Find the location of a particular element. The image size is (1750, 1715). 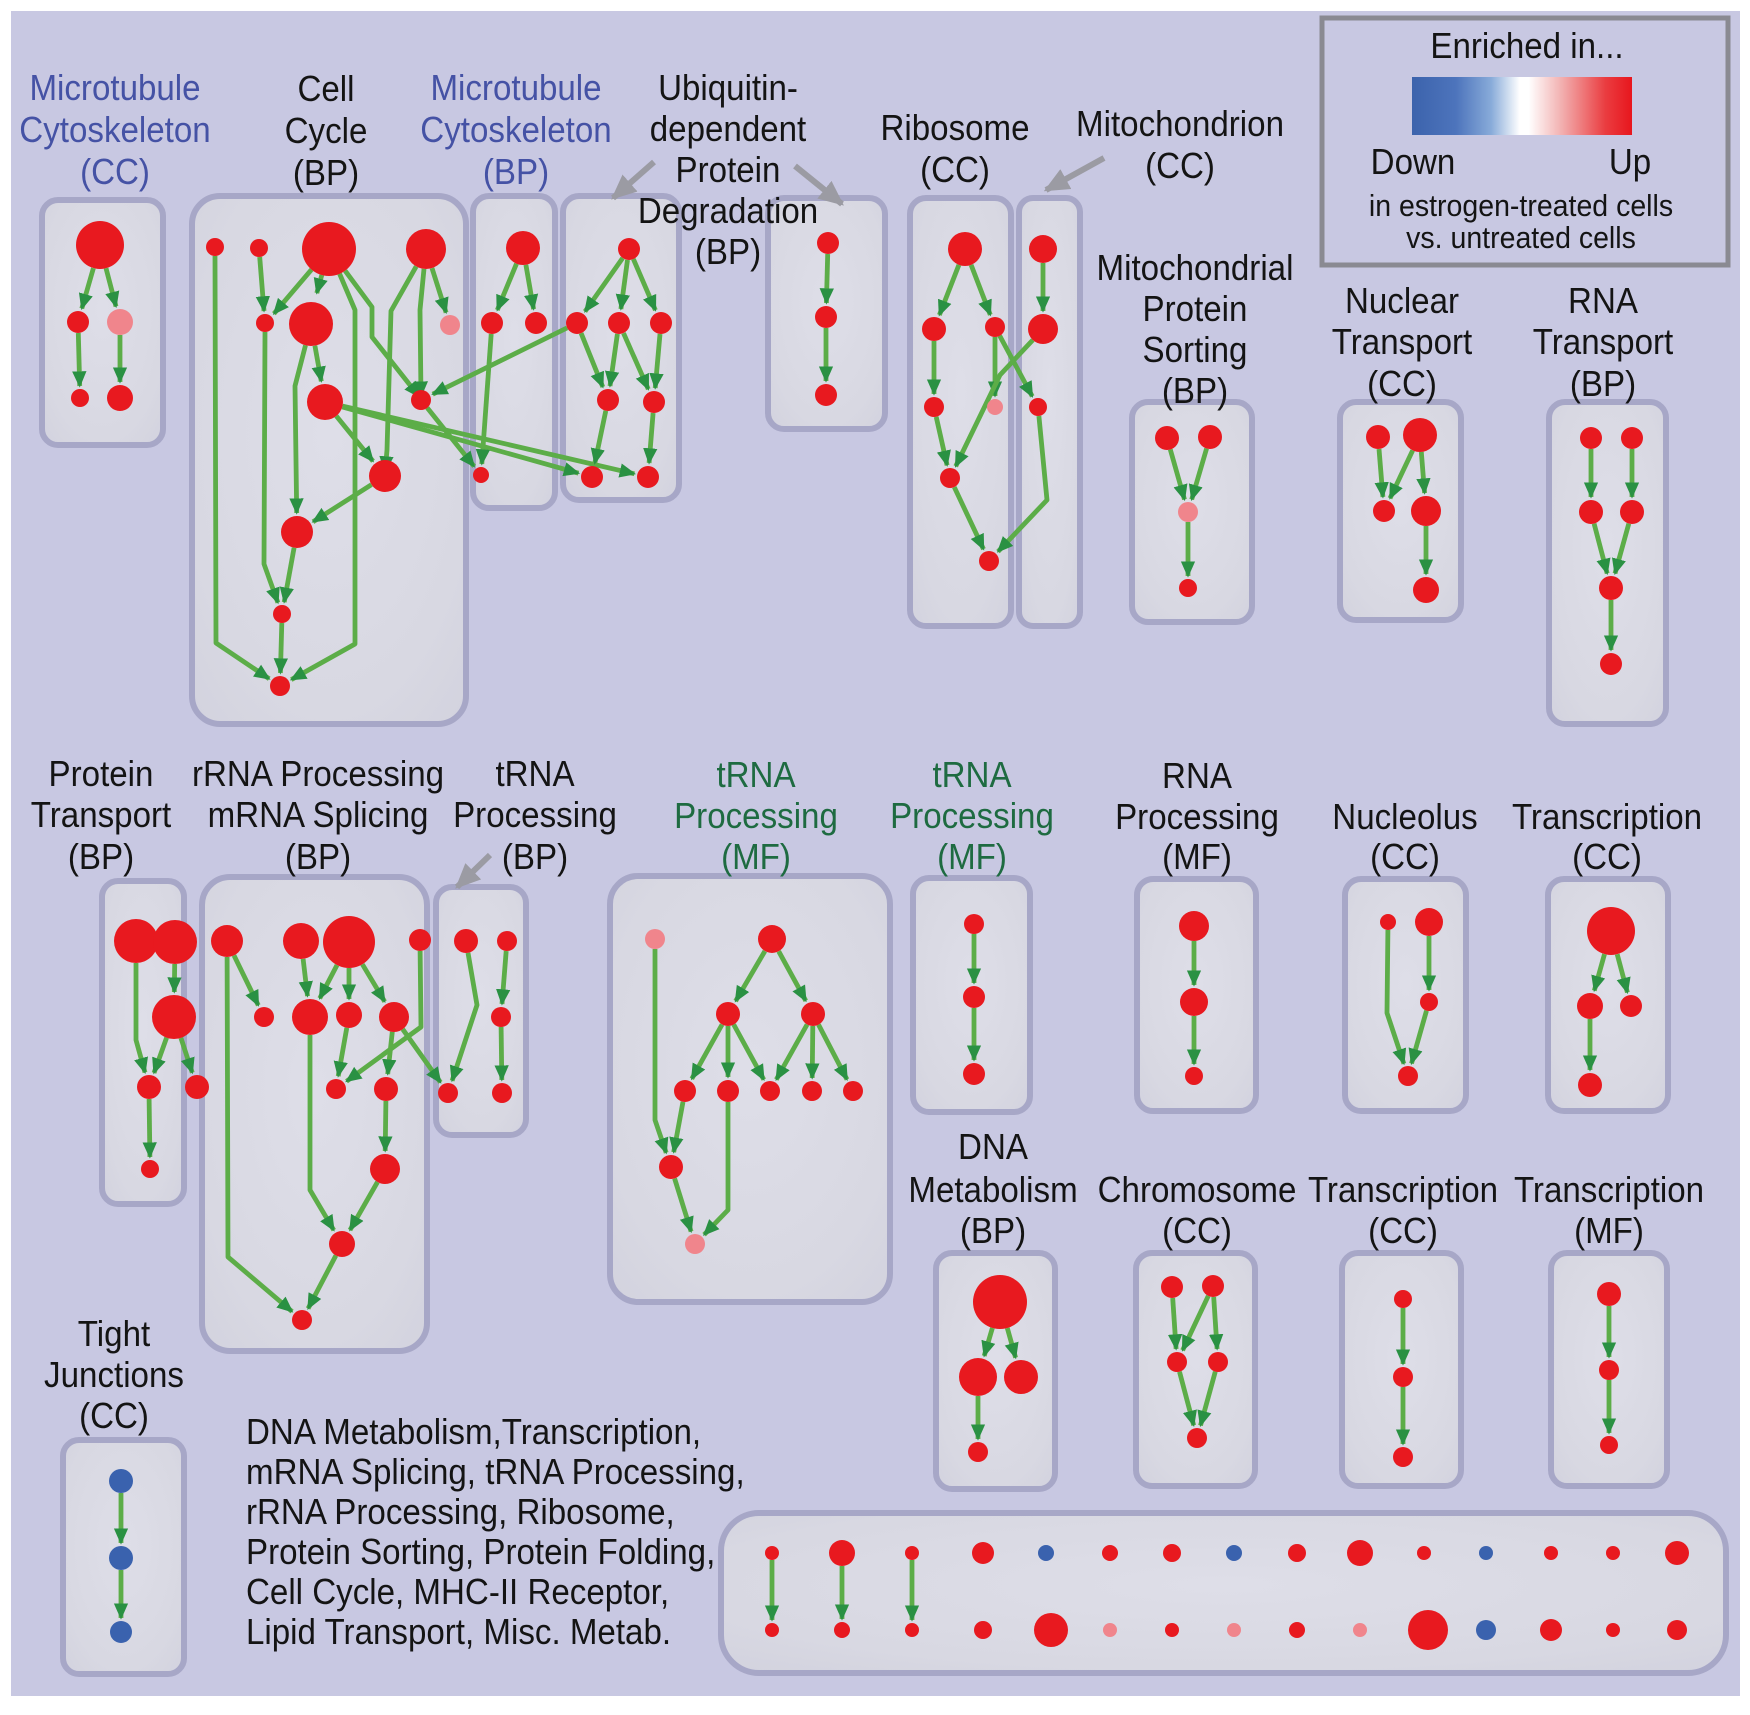

svg-text: rRNA Processing, Ribosome, is located at coordinates (460, 1513).